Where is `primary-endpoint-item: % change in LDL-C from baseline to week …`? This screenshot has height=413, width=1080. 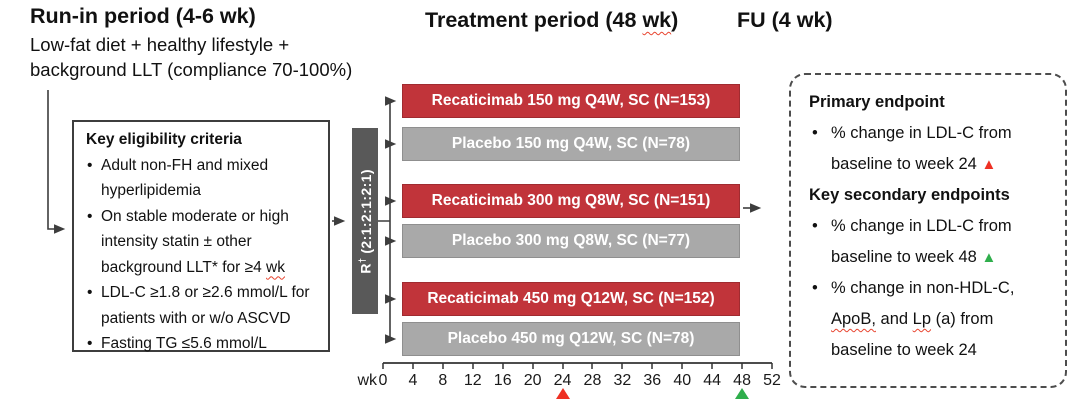
primary-endpoint-item: % change in LDL-C from baseline to week … is located at coordinates (930, 149).